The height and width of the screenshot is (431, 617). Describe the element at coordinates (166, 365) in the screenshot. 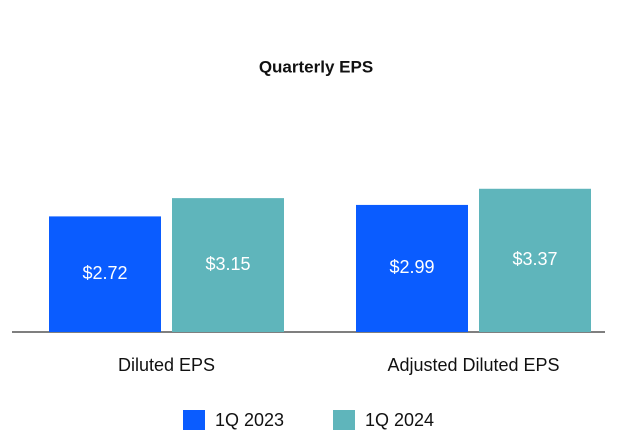

I see `x-tick-label: Diluted EPS` at that location.